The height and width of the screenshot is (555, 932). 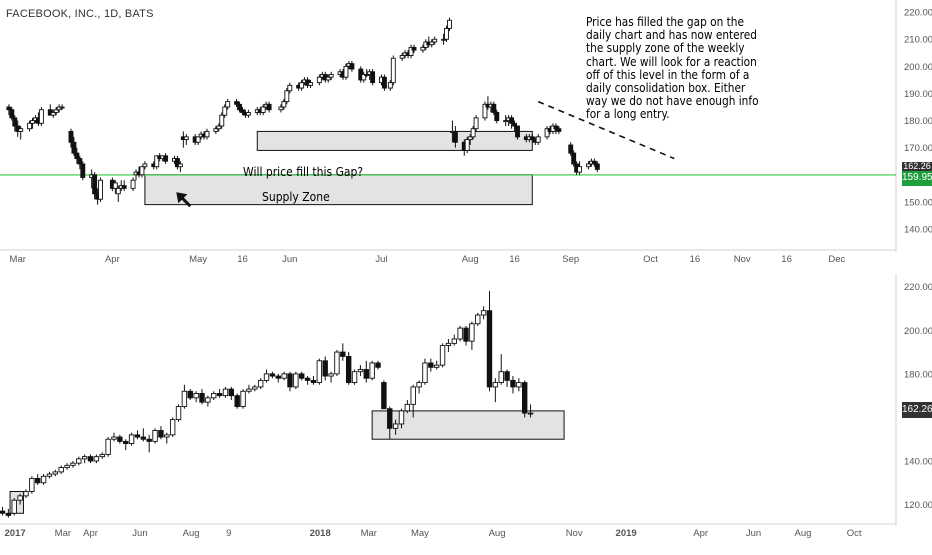 What do you see at coordinates (918, 462) in the screenshot?
I see `y-tick-label-2-3: 140.00` at bounding box center [918, 462].